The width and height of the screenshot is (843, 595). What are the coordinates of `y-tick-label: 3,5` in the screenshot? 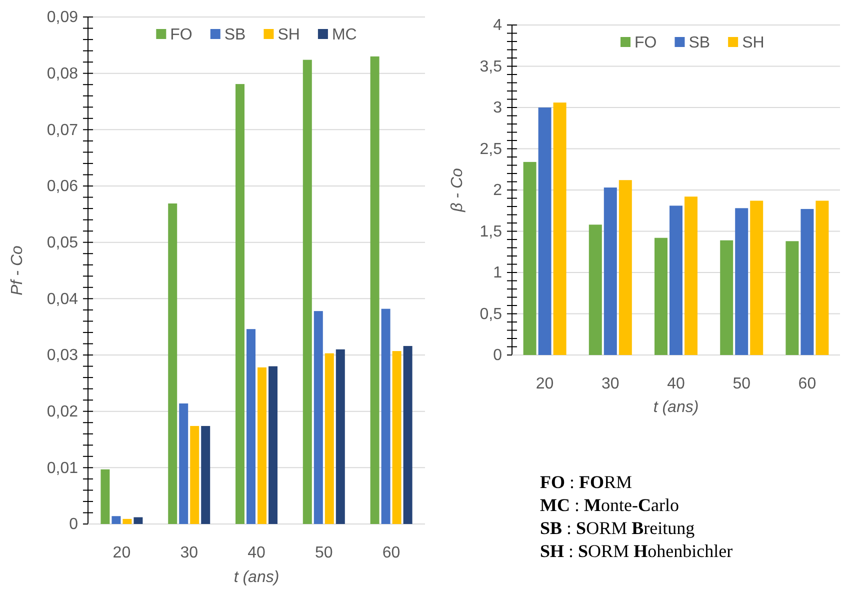 It's located at (491, 67).